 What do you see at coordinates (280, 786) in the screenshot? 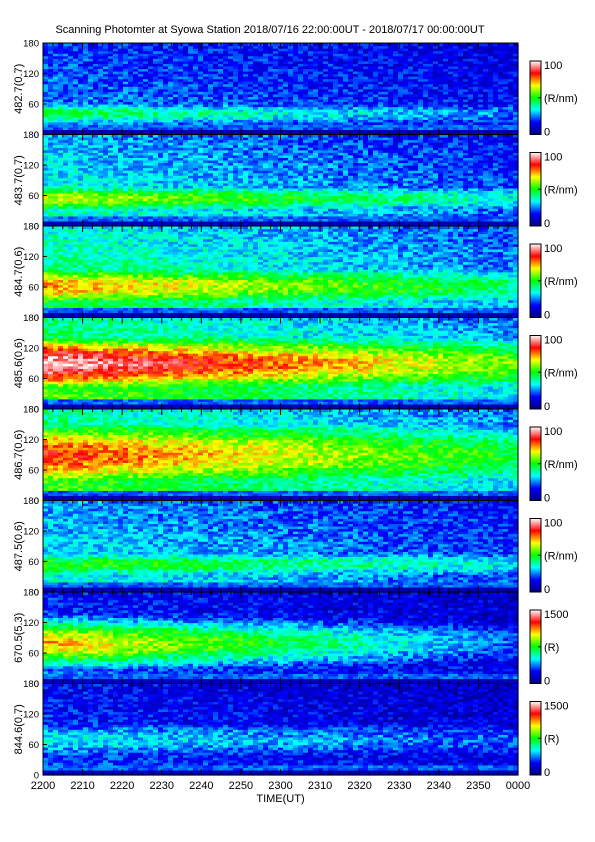
I see `x-tick-label: 2300` at bounding box center [280, 786].